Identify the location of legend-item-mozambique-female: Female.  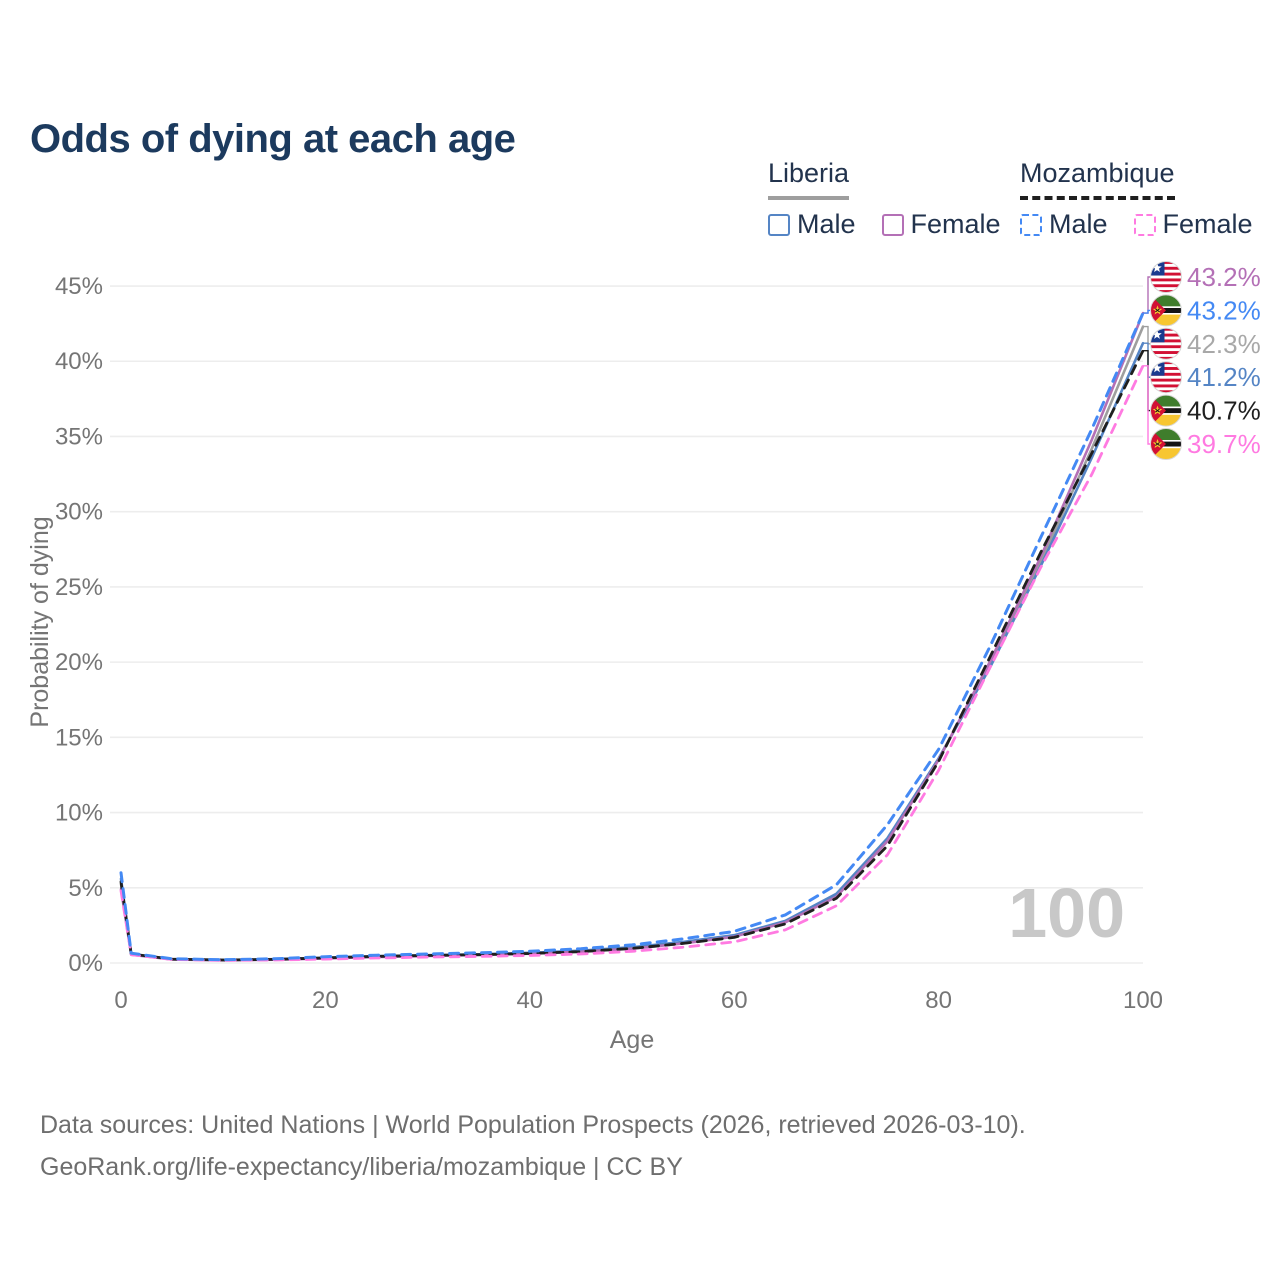
(1193, 224).